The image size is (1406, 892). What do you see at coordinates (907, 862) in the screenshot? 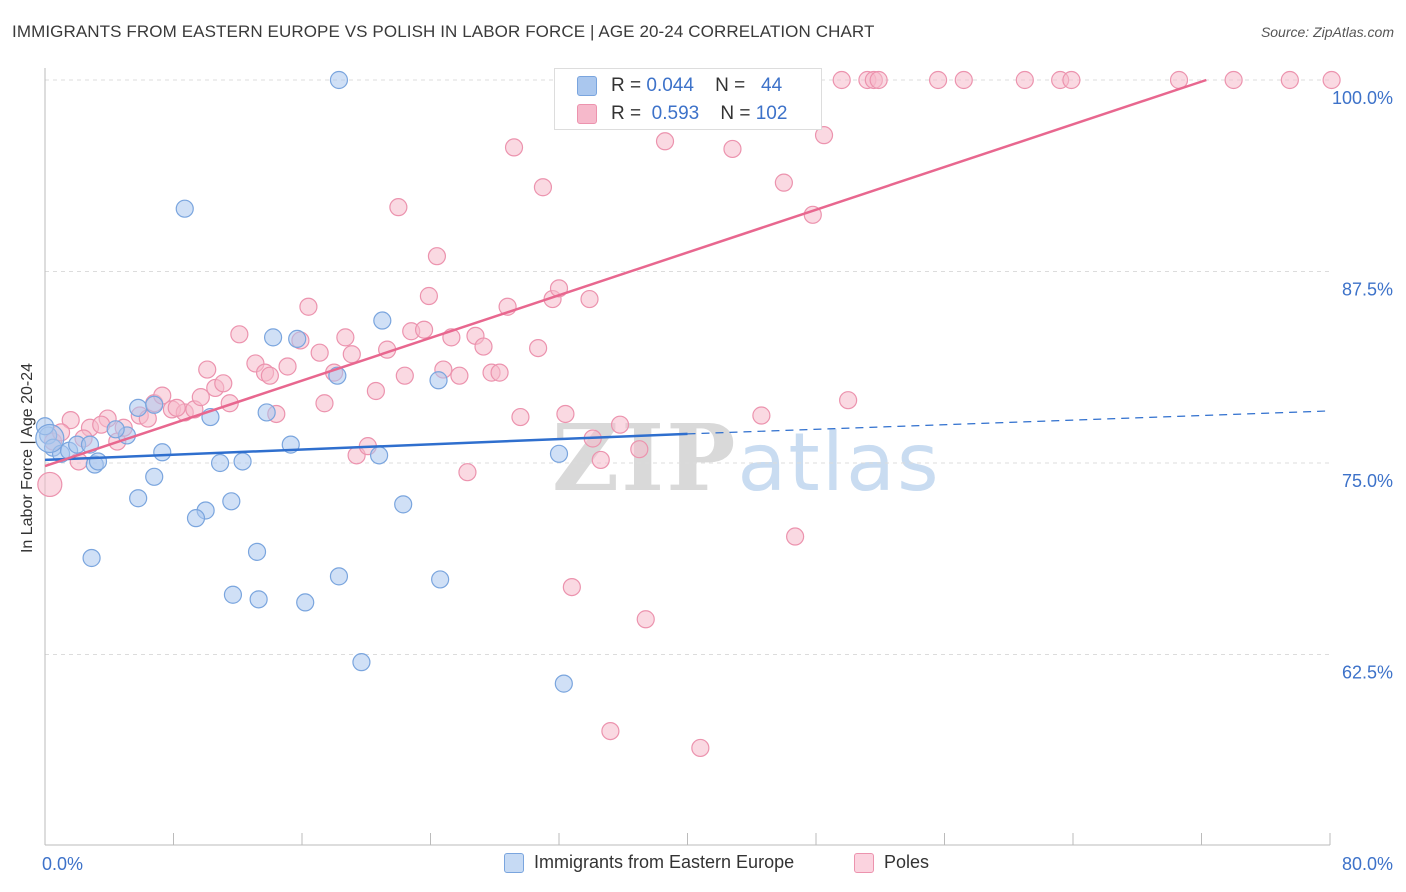
I see `legend-label-poles: Poles` at bounding box center [907, 862].